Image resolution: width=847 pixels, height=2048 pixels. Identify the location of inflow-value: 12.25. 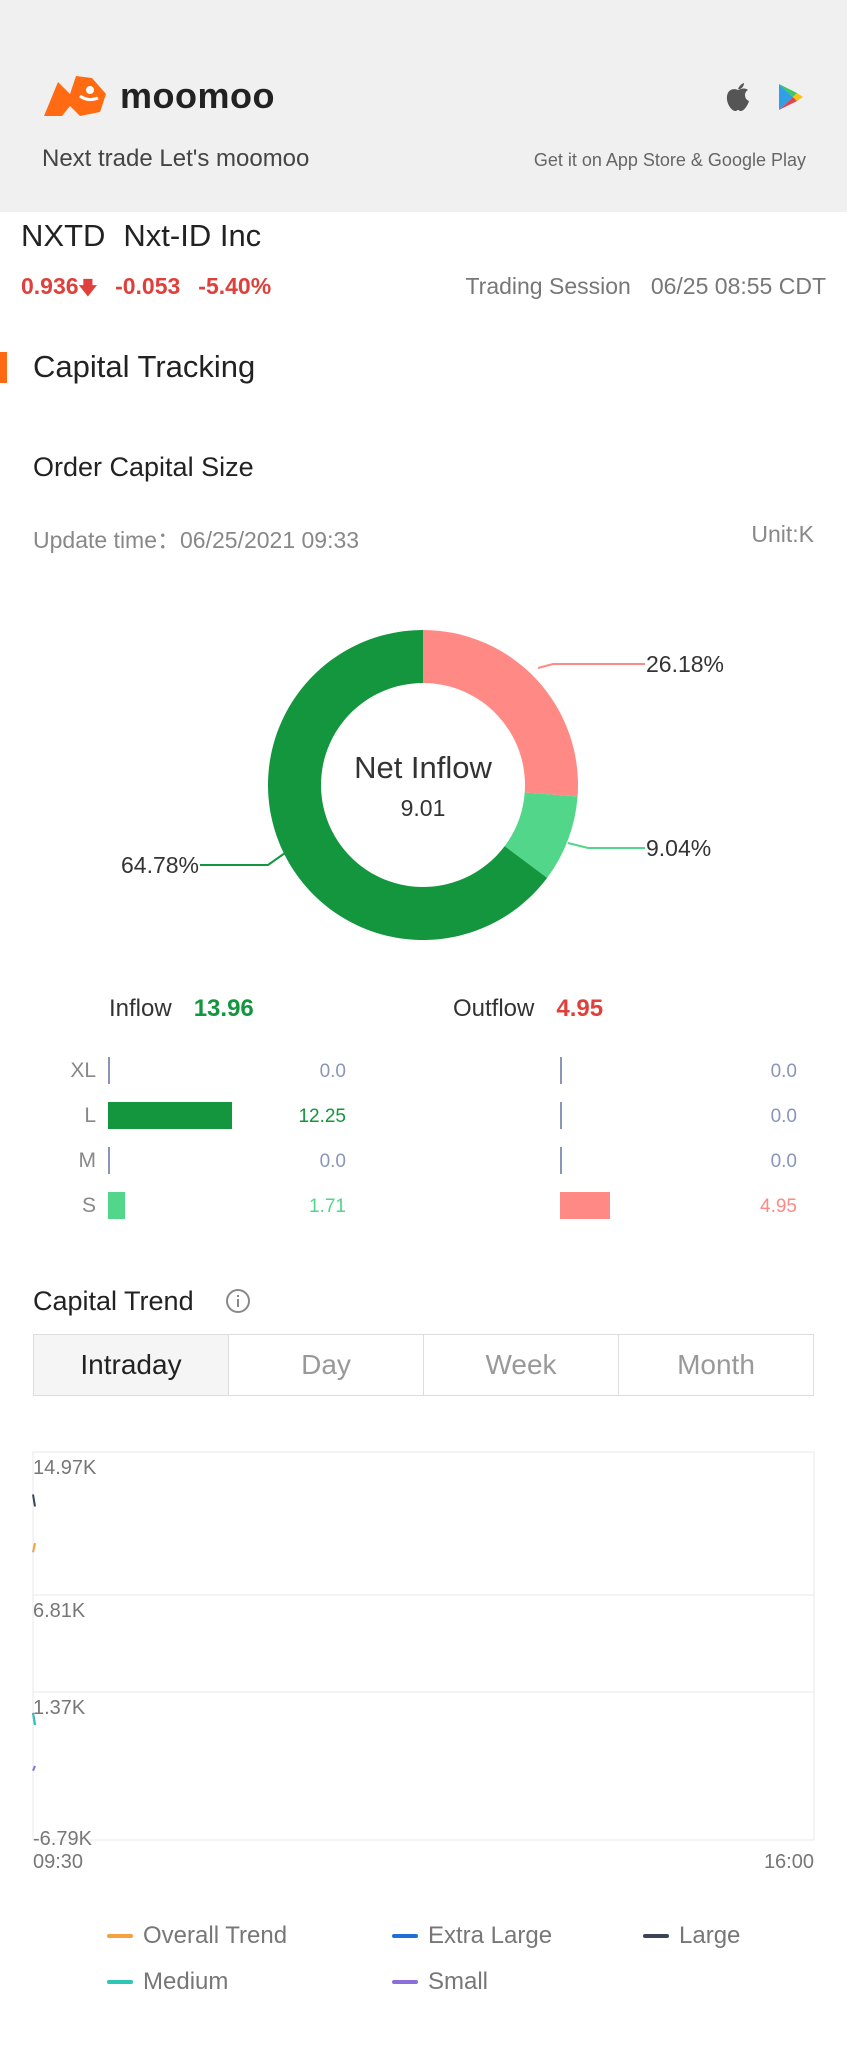
(322, 1116).